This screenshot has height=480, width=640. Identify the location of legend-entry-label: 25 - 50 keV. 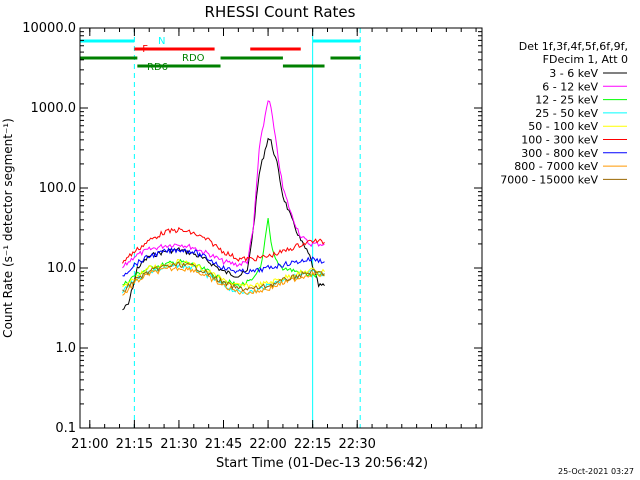
(566, 113).